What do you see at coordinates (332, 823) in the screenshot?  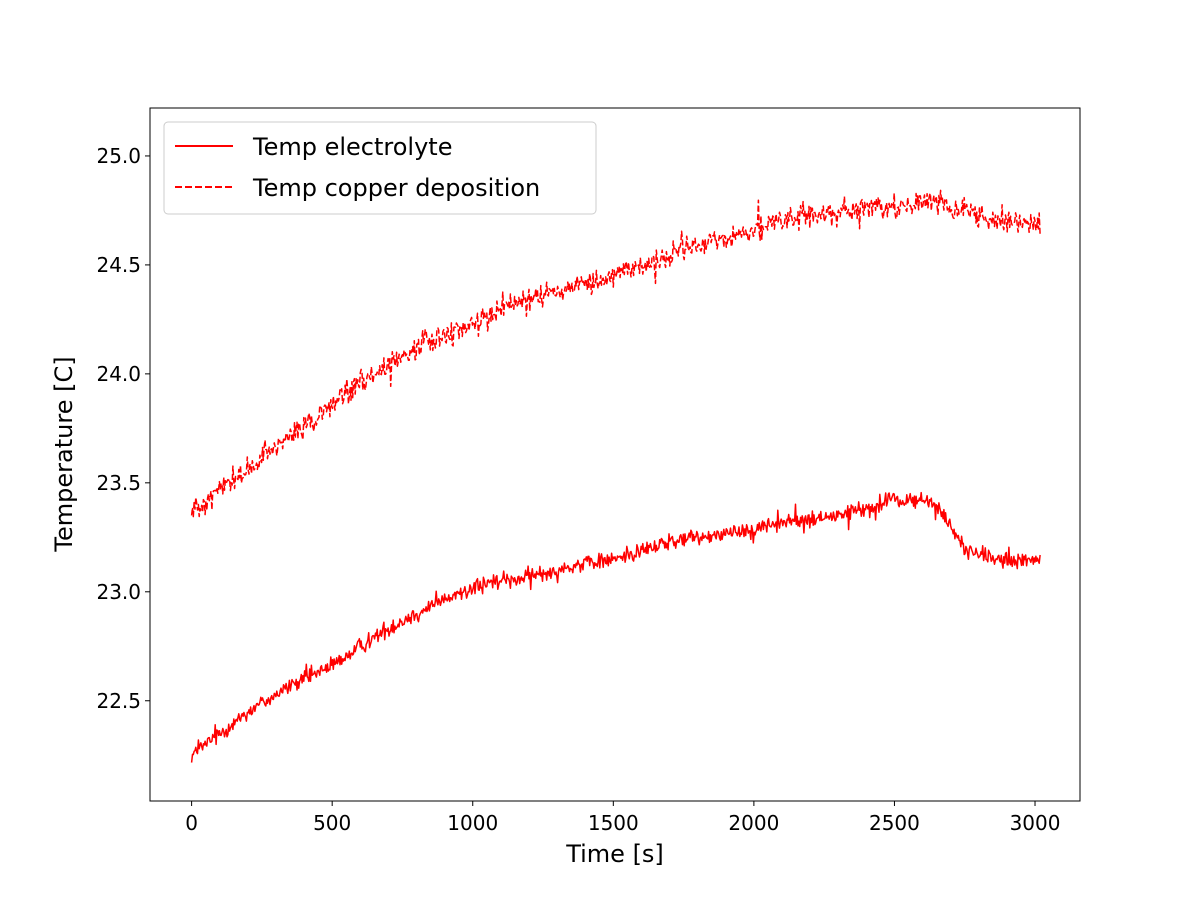 I see `x-tick-label: 500` at bounding box center [332, 823].